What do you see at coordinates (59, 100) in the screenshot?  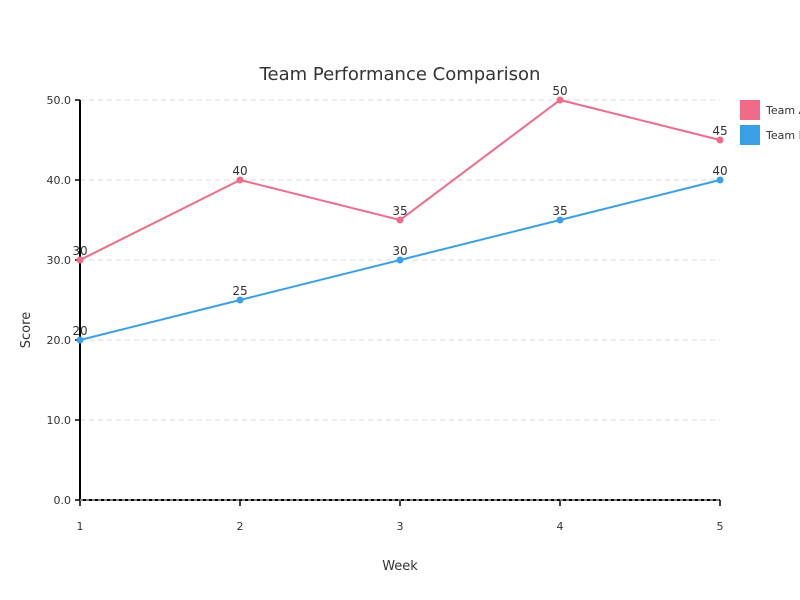 I see `y-tick-label: 50.0` at bounding box center [59, 100].